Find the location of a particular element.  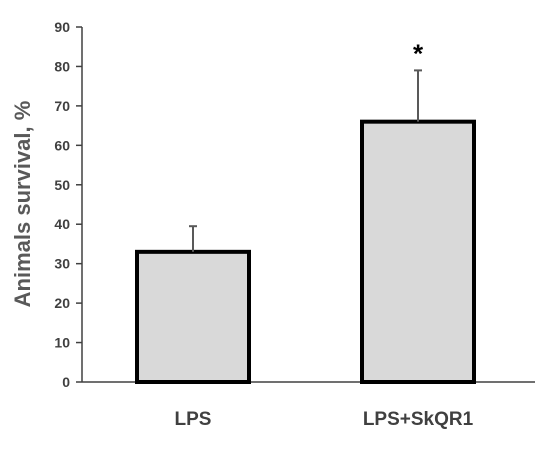

y-tick-label: 40 is located at coordinates (62, 224).